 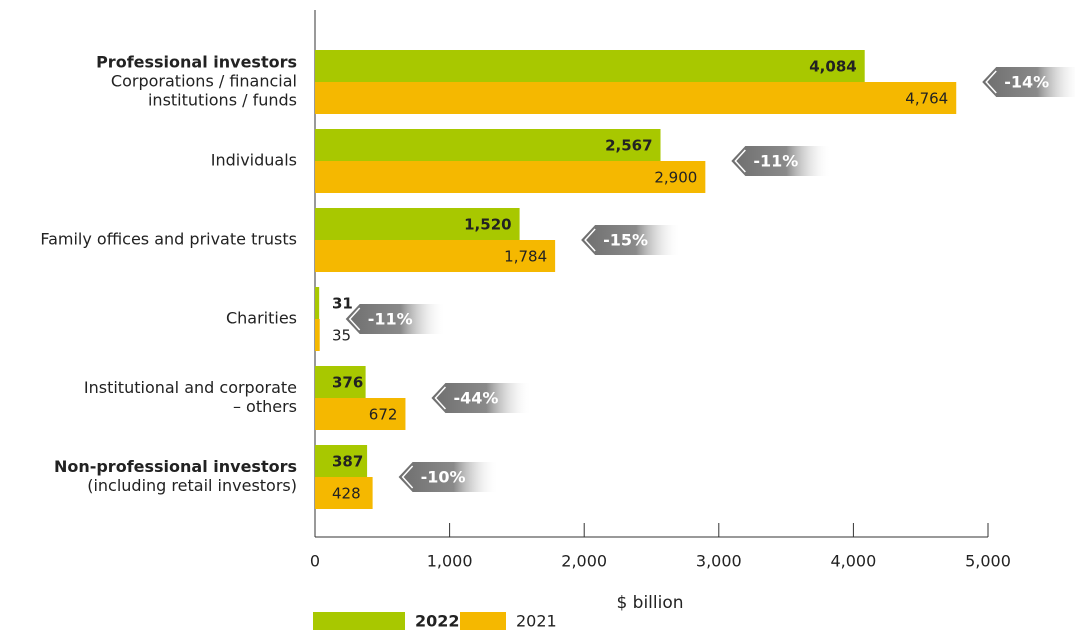 What do you see at coordinates (988, 561) in the screenshot?
I see `x-tick-label: 5,000` at bounding box center [988, 561].